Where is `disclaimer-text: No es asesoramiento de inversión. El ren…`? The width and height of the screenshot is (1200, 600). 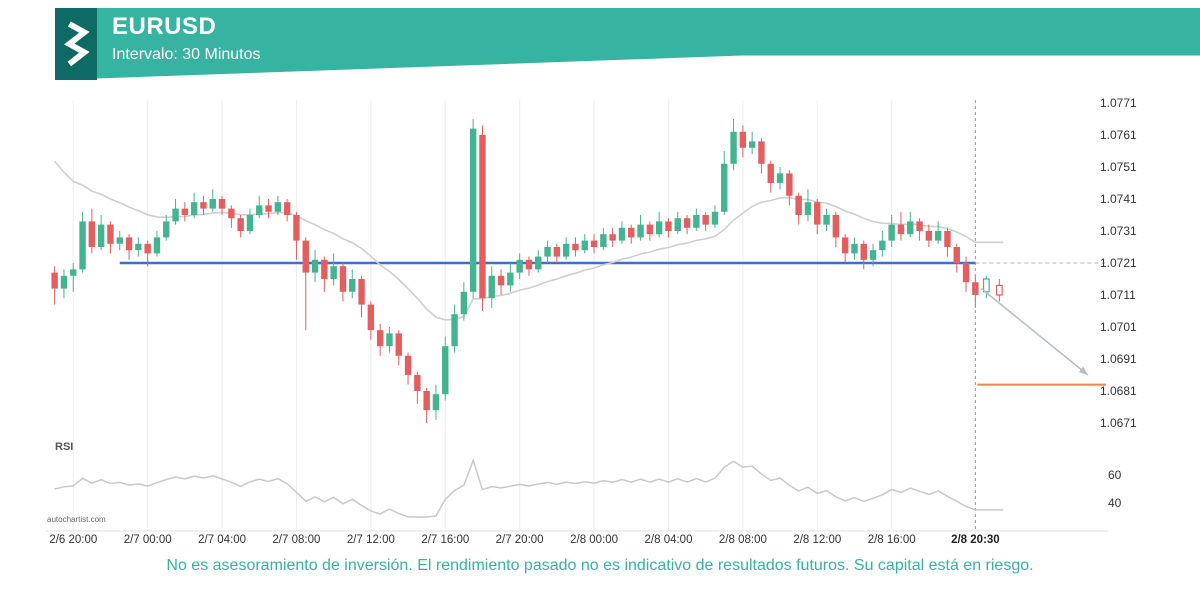
disclaimer-text: No es asesoramiento de inversión. El ren… is located at coordinates (600, 565).